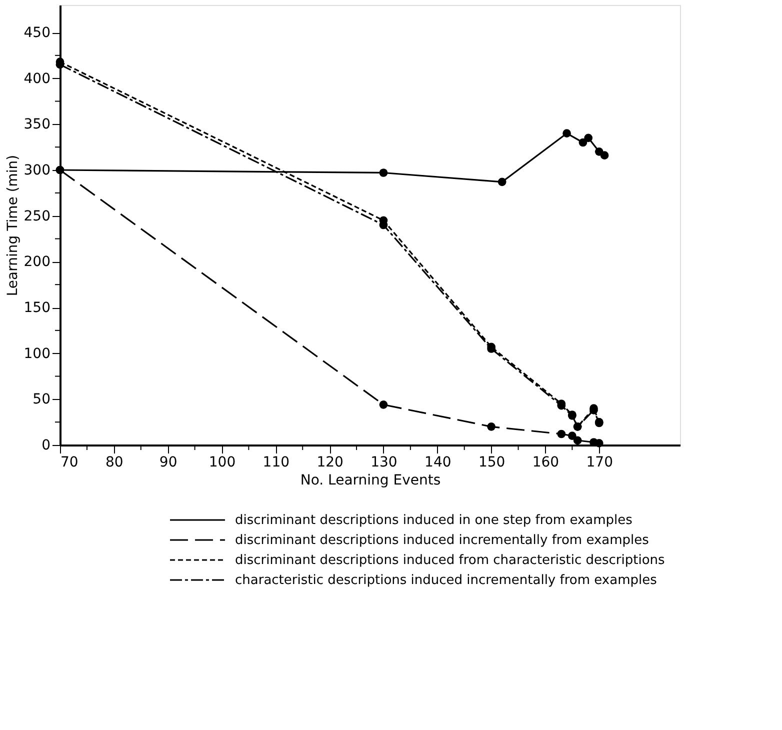 The image size is (782, 730). I want to click on x-axis-title: No. Learning Events, so click(370, 480).